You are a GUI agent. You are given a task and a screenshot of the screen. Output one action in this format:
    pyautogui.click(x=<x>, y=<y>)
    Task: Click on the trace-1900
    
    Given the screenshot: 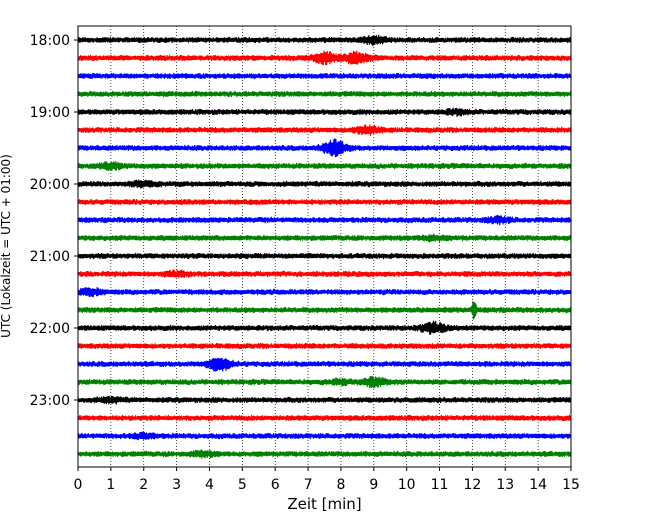 What is the action you would take?
    pyautogui.click(x=324, y=112)
    